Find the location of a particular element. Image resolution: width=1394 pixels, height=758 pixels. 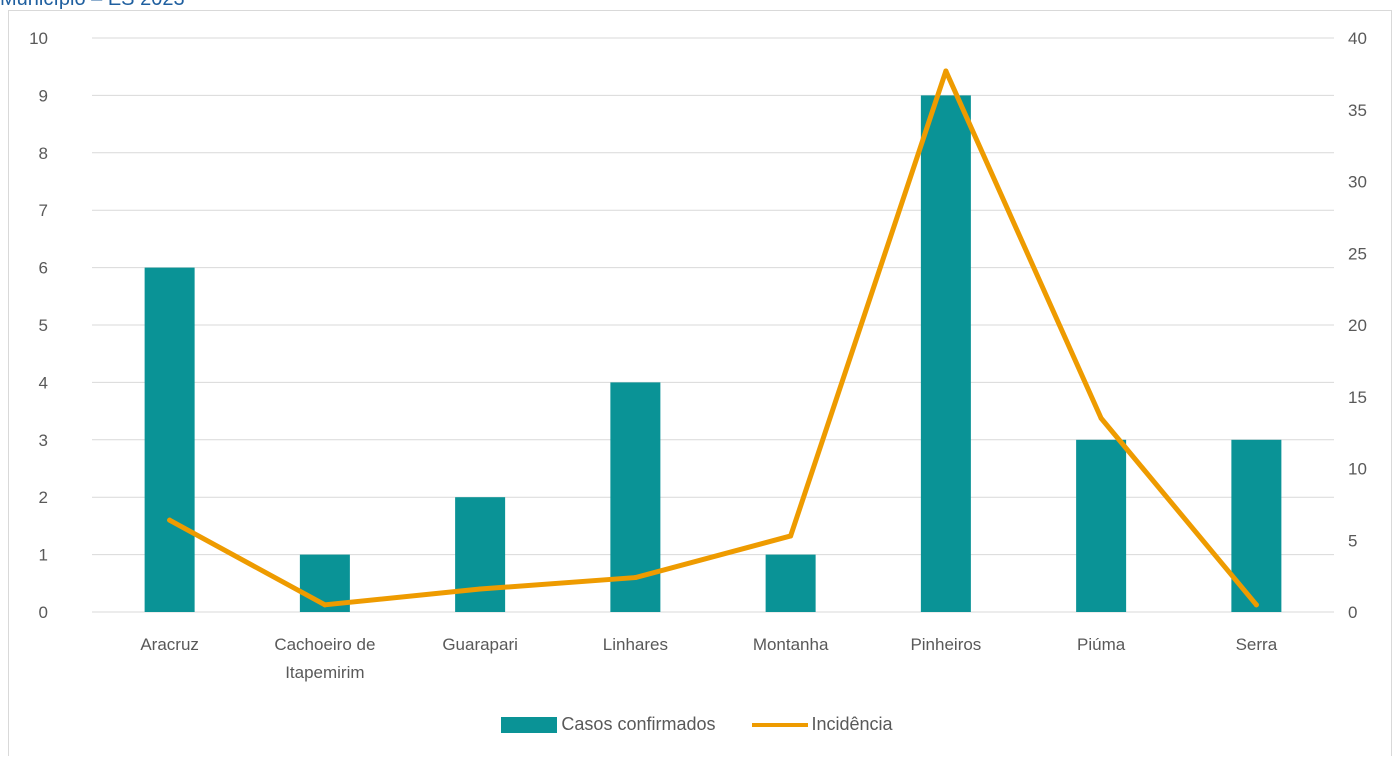

right-axis-ticks: 0 5 10 15 20 25 30 35 40 is located at coordinates (1357, 325).